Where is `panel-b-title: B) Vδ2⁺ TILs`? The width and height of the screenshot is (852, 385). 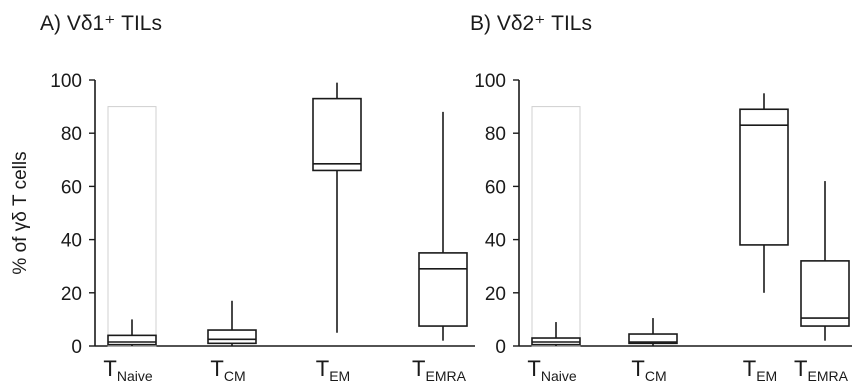 panel-b-title: B) Vδ2⁺ TILs is located at coordinates (531, 23).